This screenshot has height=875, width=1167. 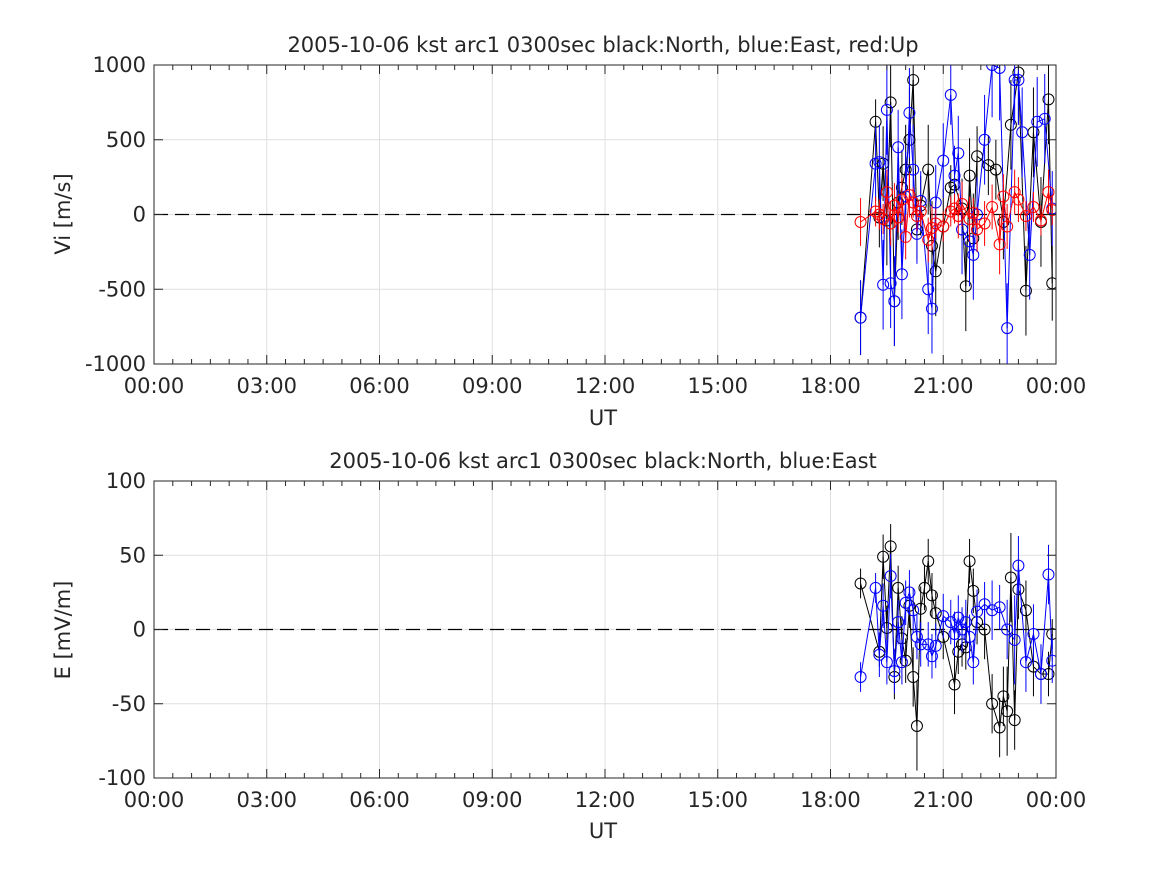 What do you see at coordinates (139, 215) in the screenshot?
I see `y-tick-label: 0` at bounding box center [139, 215].